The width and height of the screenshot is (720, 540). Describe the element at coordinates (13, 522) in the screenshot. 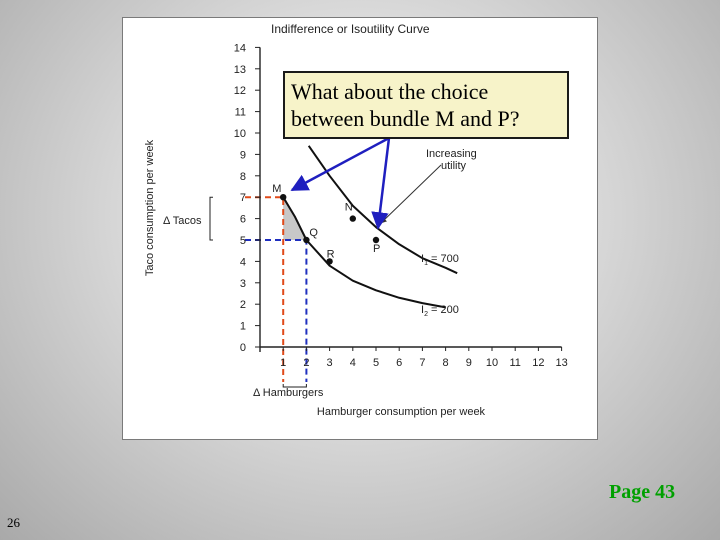

I see `slide-number: 26` at that location.